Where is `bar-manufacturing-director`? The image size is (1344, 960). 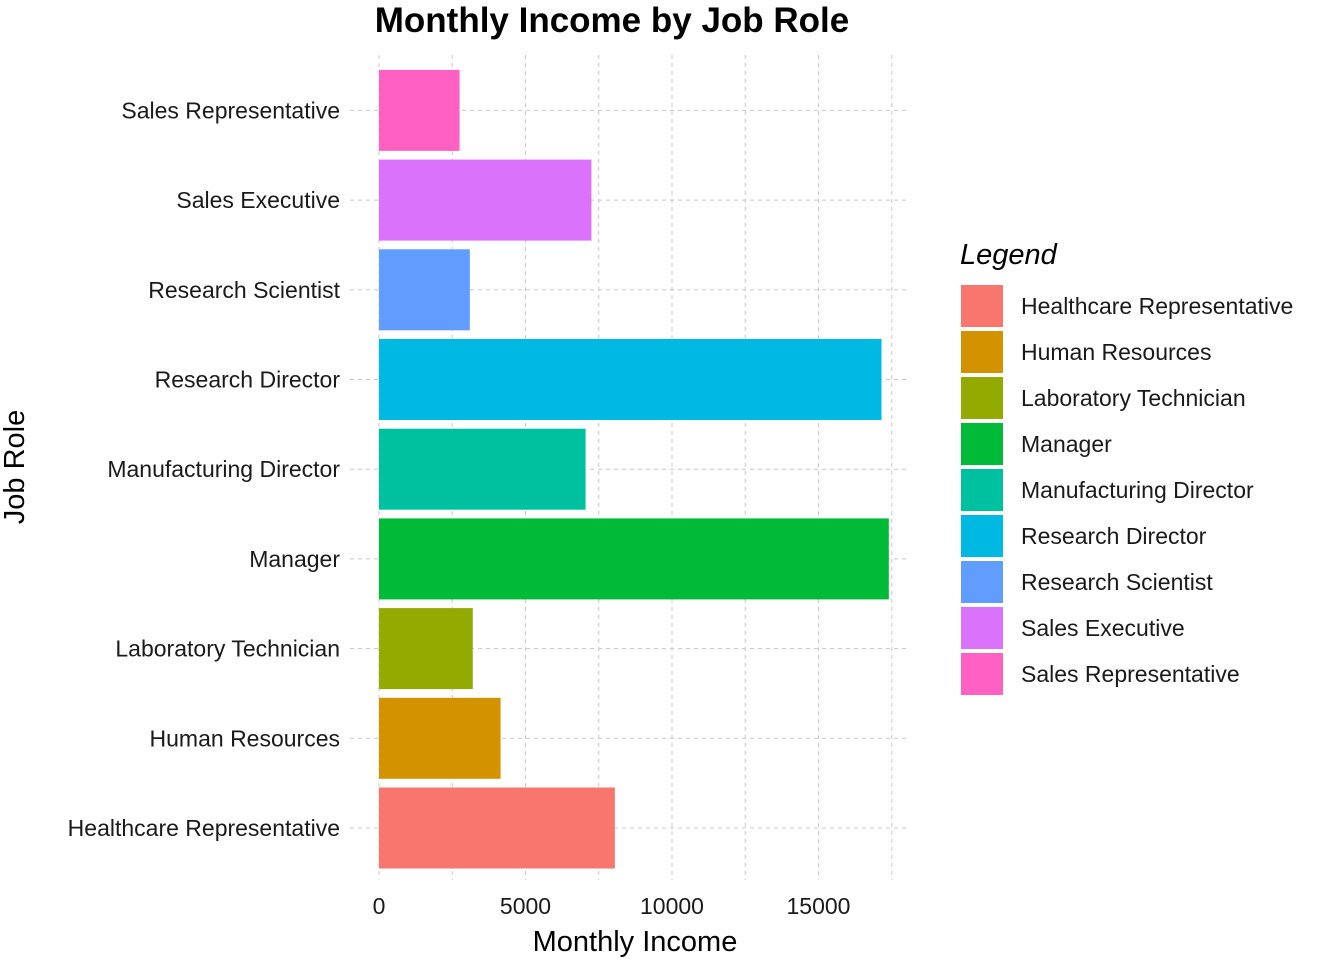 bar-manufacturing-director is located at coordinates (482, 469).